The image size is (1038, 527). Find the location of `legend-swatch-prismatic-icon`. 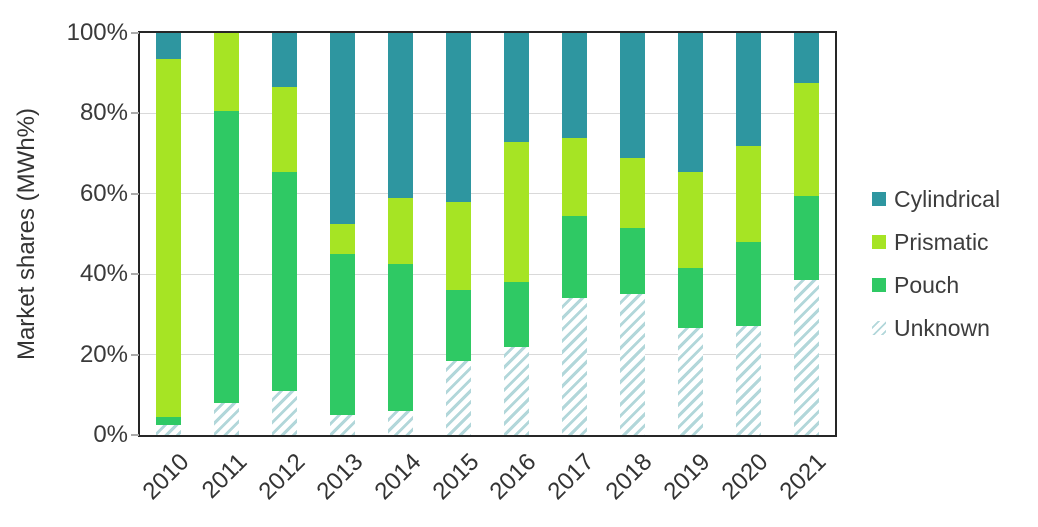

legend-swatch-prismatic-icon is located at coordinates (879, 242).